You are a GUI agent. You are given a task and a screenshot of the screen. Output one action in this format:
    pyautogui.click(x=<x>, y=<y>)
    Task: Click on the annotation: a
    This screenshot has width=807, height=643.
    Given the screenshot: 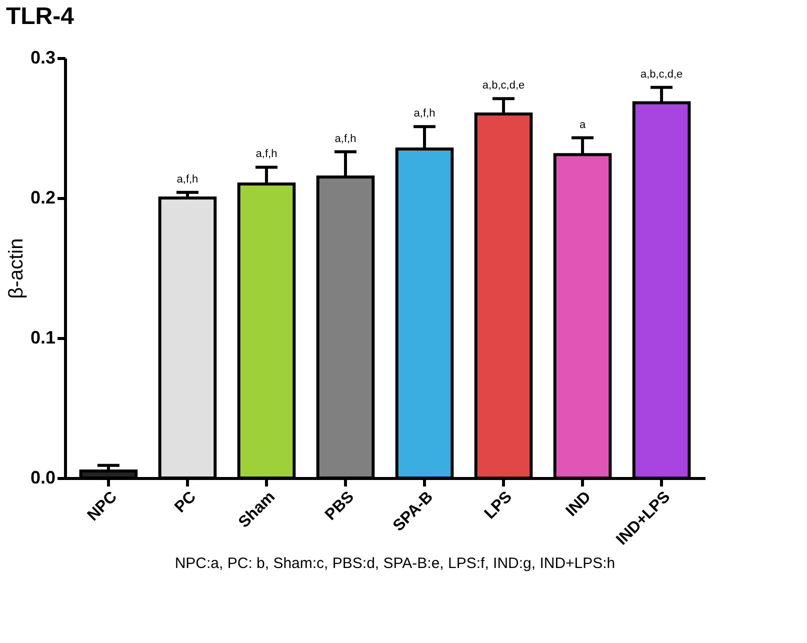 What is the action you would take?
    pyautogui.click(x=582, y=124)
    